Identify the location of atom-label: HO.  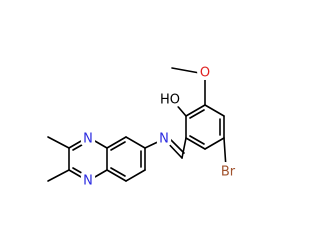
(170, 100).